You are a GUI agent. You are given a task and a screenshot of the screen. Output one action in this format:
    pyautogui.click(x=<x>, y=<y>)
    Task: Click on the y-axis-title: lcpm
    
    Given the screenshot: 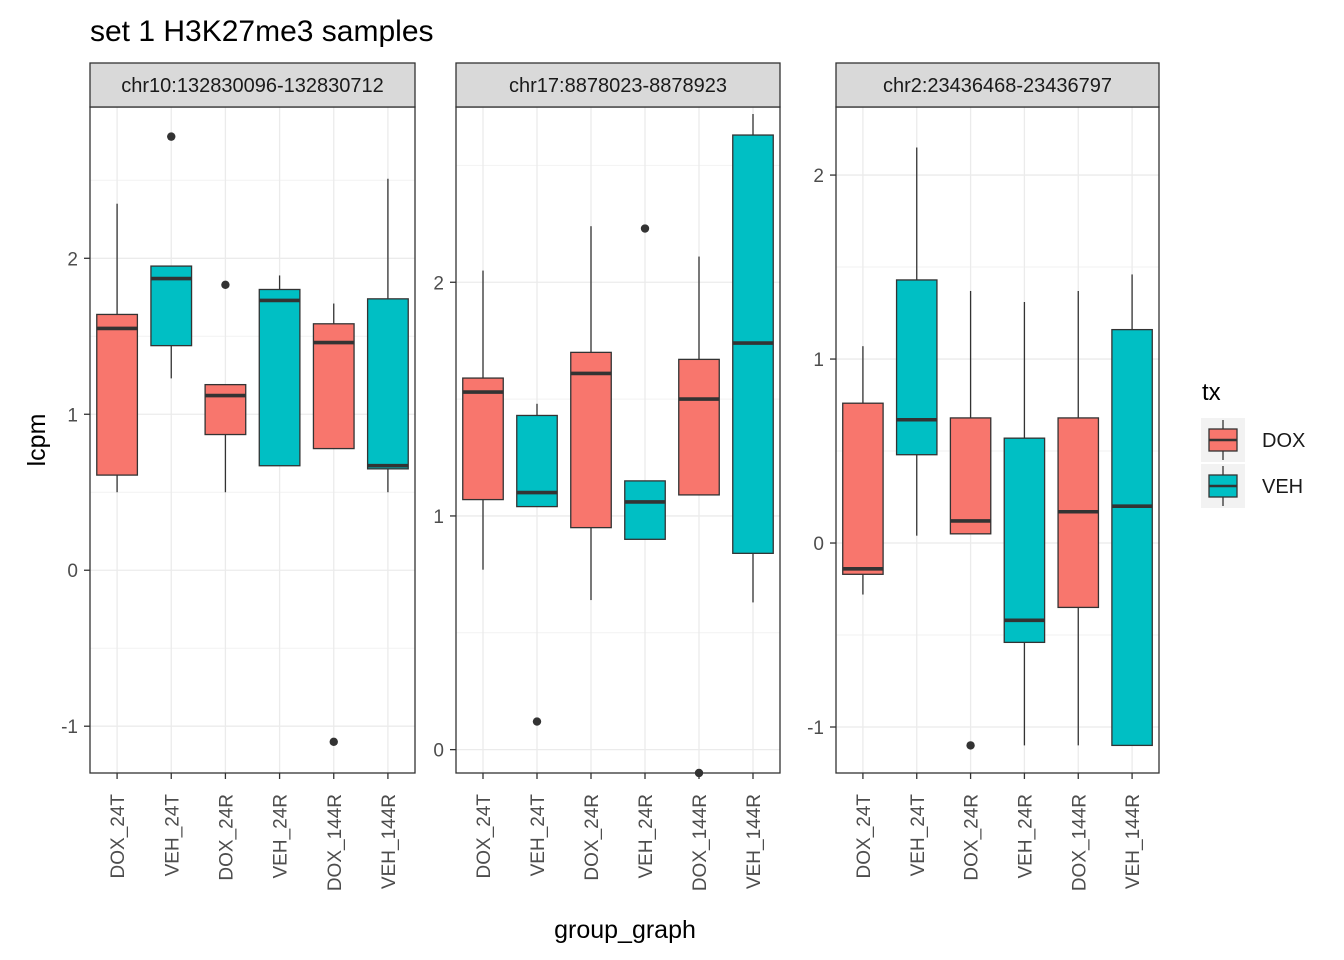 What is the action you would take?
    pyautogui.click(x=37, y=440)
    